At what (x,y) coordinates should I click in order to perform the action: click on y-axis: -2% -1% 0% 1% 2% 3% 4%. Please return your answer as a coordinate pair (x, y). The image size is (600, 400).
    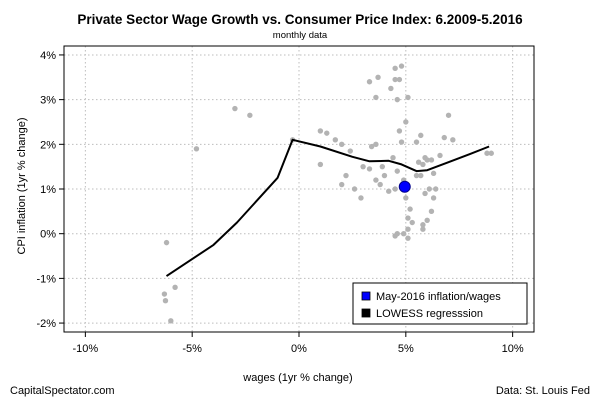
    Looking at the image, I should click on (50, 190).